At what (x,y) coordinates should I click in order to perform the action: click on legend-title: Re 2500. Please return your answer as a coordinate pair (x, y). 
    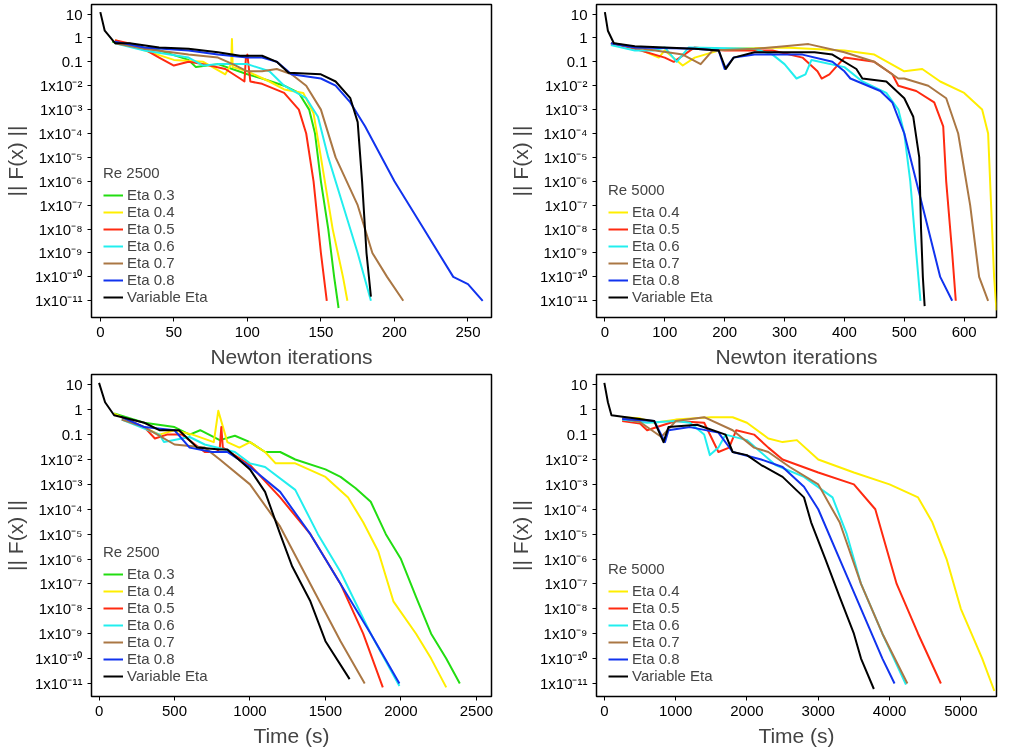
    Looking at the image, I should click on (132, 172).